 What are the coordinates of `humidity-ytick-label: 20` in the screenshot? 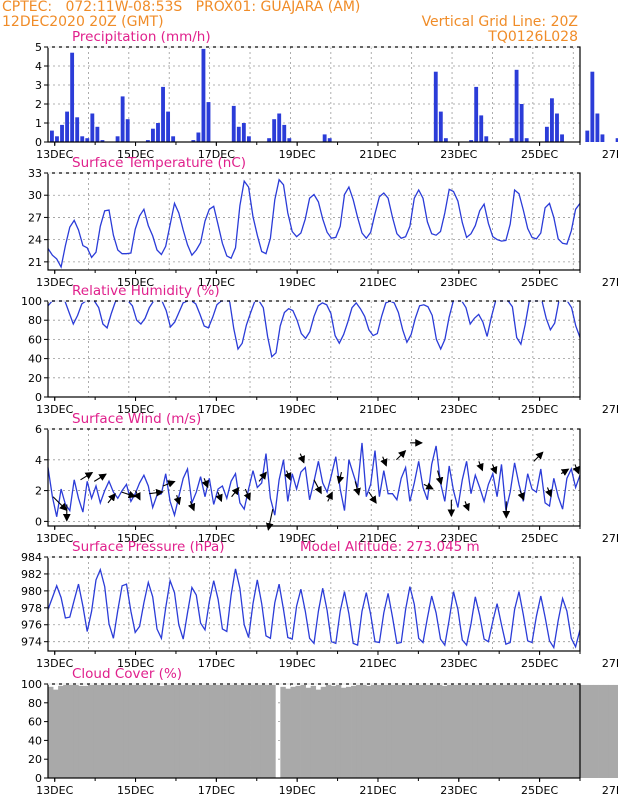 It's located at (35, 378).